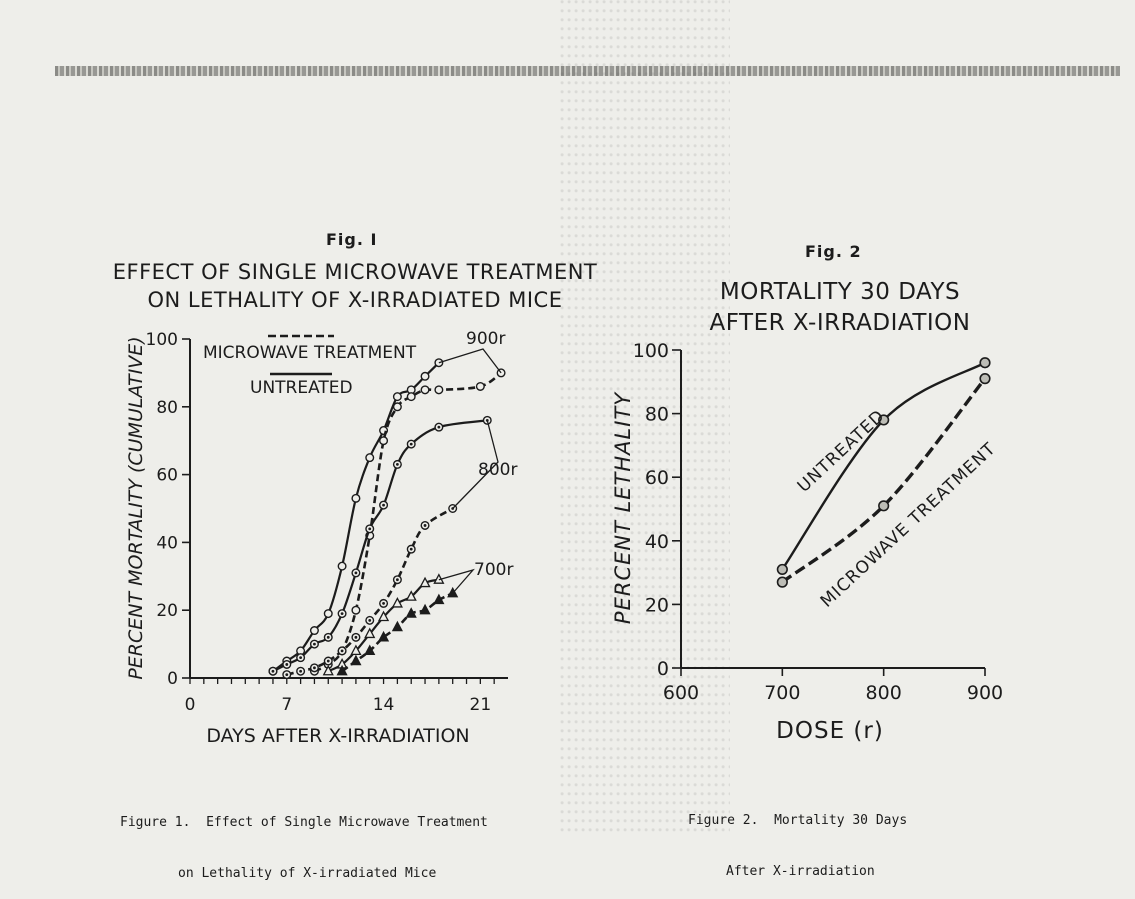 The width and height of the screenshot is (1135, 899). I want to click on fig1-x-tick-label: 0, so click(190, 705).